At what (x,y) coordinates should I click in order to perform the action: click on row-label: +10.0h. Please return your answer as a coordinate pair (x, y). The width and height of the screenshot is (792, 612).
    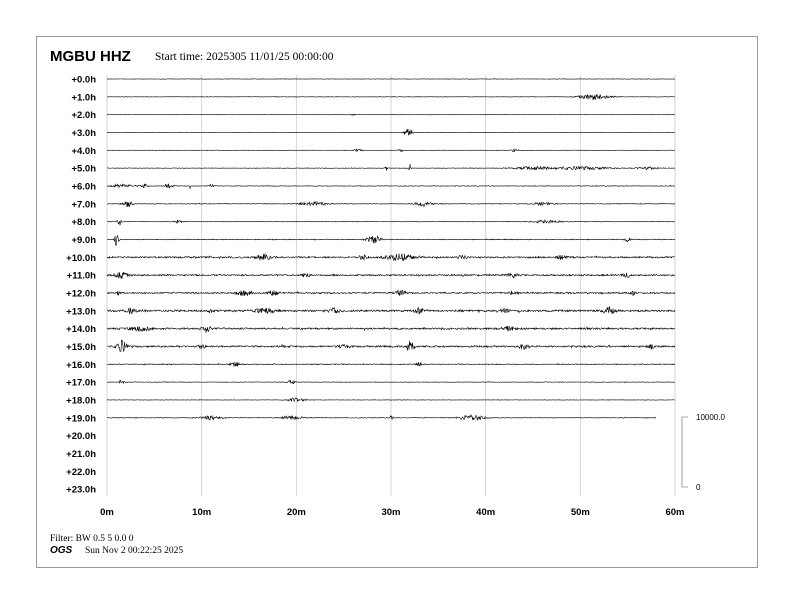
    Looking at the image, I should click on (81, 258).